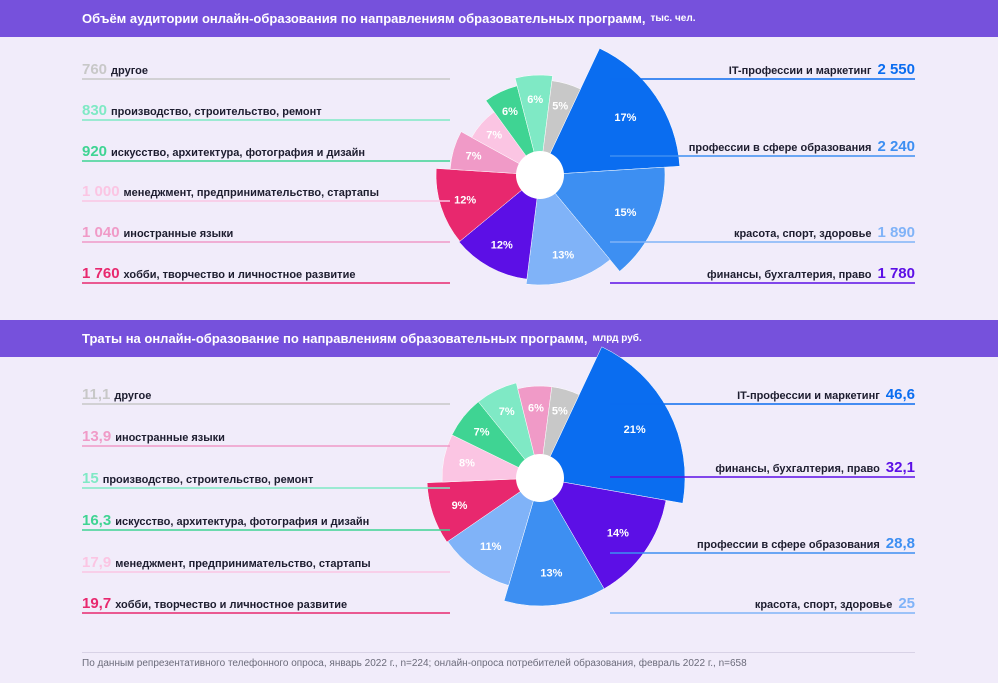  I want to click on chart1-slice-9-percent: 5%, so click(560, 106).